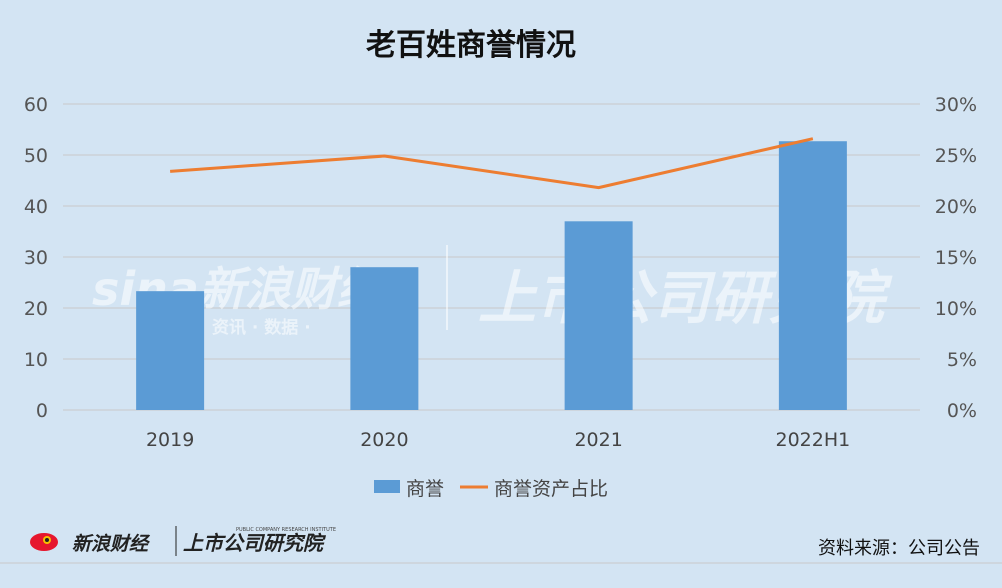 The image size is (1002, 588). What do you see at coordinates (384, 440) in the screenshot?
I see `x-tick-label: 2020` at bounding box center [384, 440].